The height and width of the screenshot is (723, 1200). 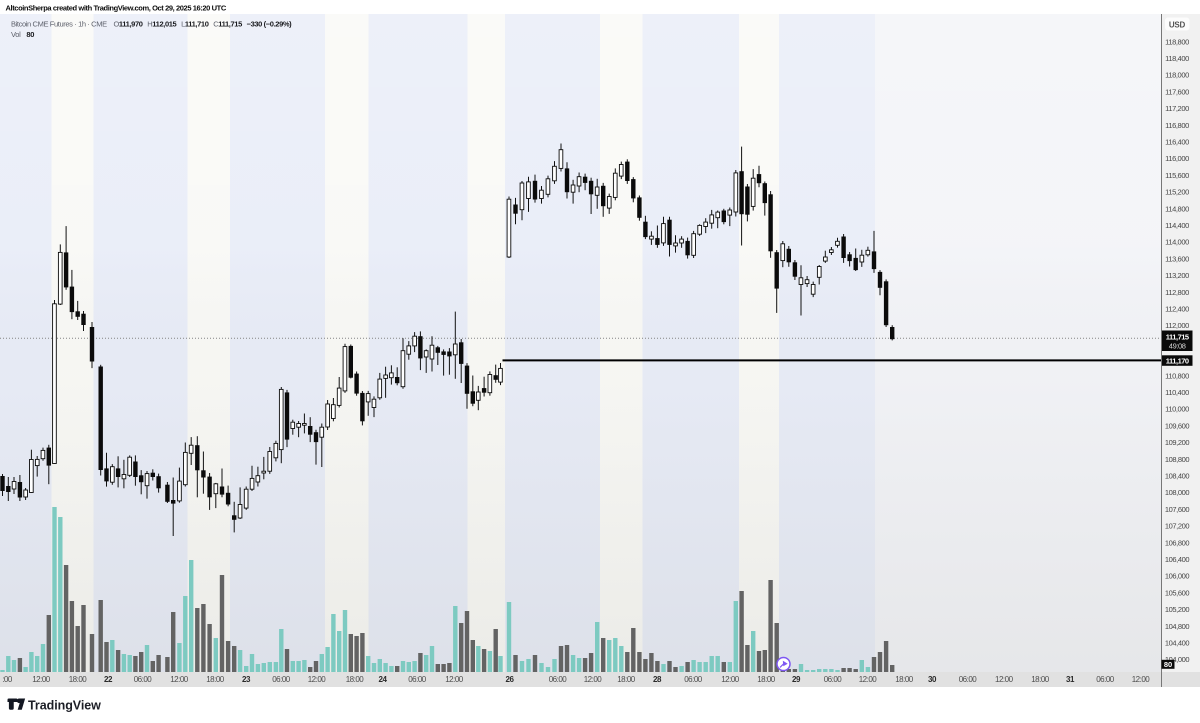 I want to click on svg-text: 28, so click(x=657, y=679).